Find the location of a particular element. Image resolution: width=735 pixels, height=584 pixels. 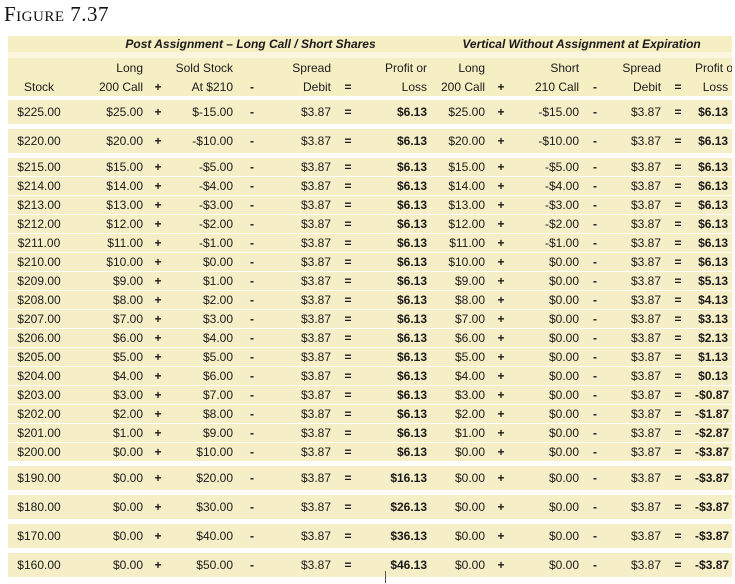

table-cell: -$10.00 is located at coordinates (203, 141).